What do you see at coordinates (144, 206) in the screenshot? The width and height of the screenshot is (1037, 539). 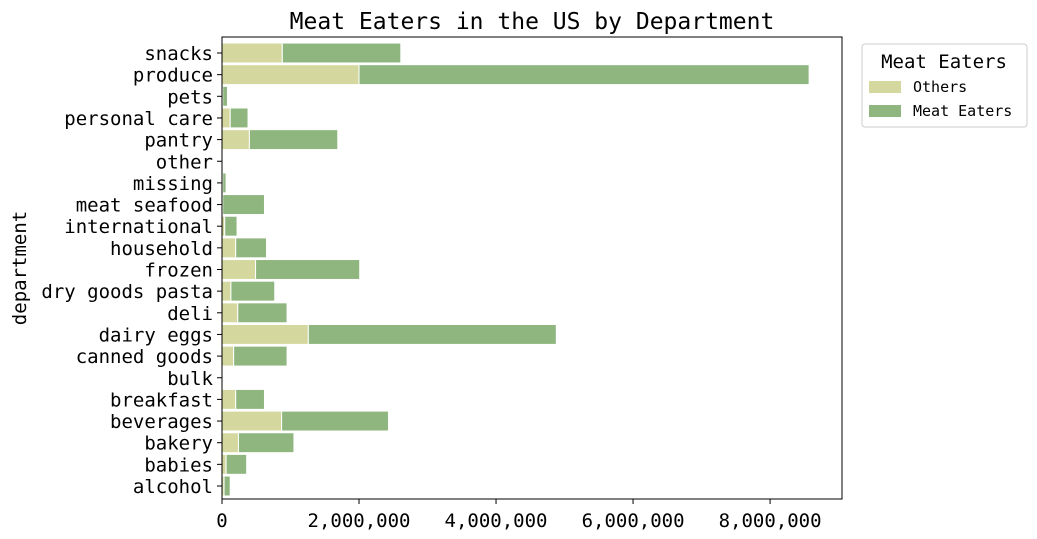 I see `category-label: meat seafood` at bounding box center [144, 206].